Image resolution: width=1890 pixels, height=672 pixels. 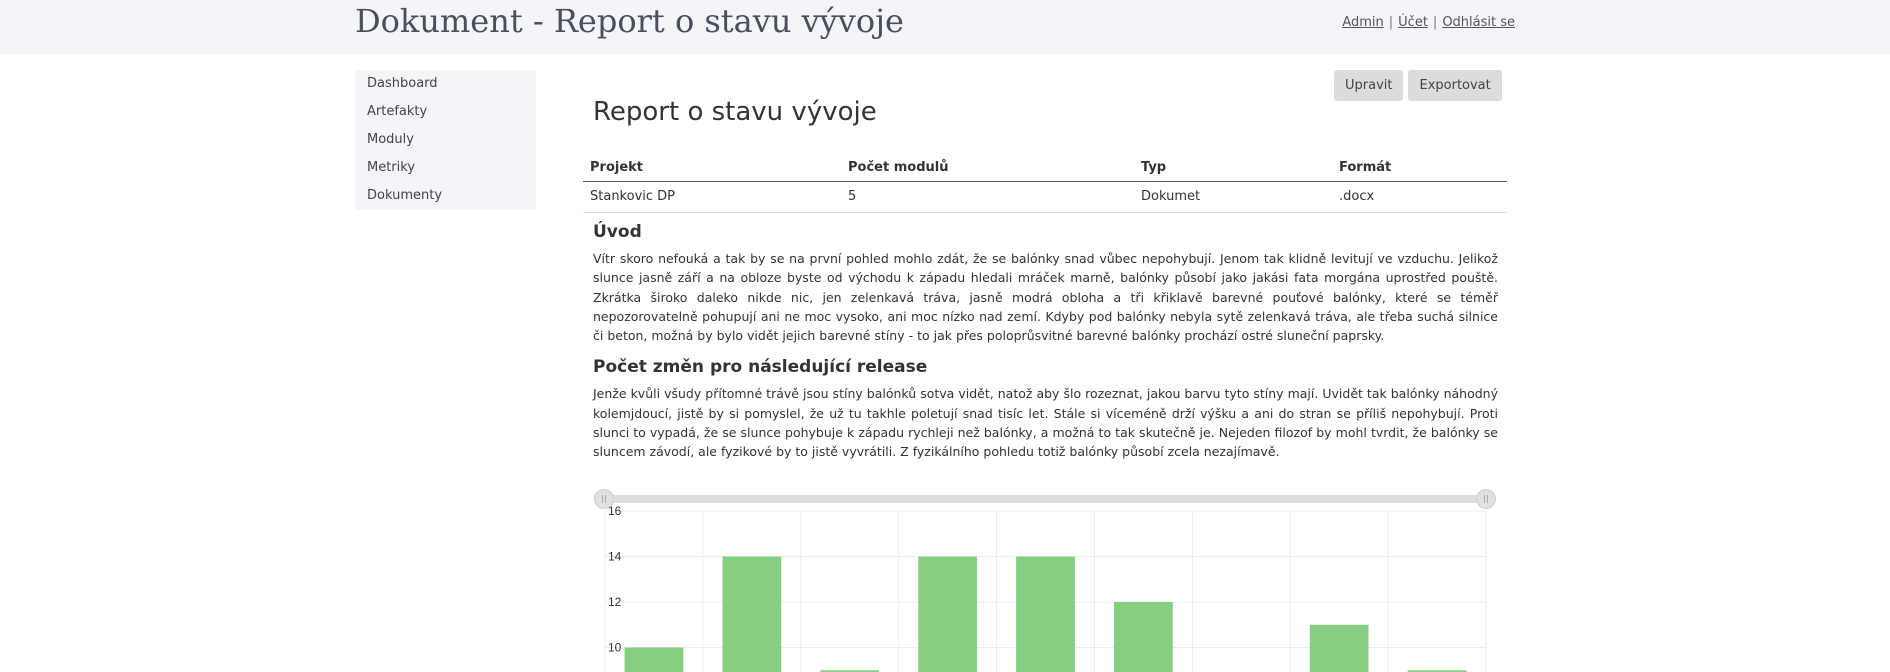 I want to click on column-header-projekt: Projekt, so click(x=712, y=167).